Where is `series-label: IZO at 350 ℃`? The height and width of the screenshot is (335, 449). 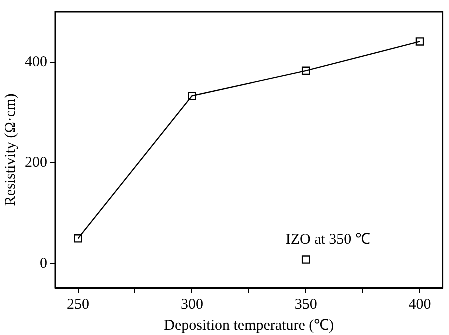 series-label: IZO at 350 ℃ is located at coordinates (328, 240).